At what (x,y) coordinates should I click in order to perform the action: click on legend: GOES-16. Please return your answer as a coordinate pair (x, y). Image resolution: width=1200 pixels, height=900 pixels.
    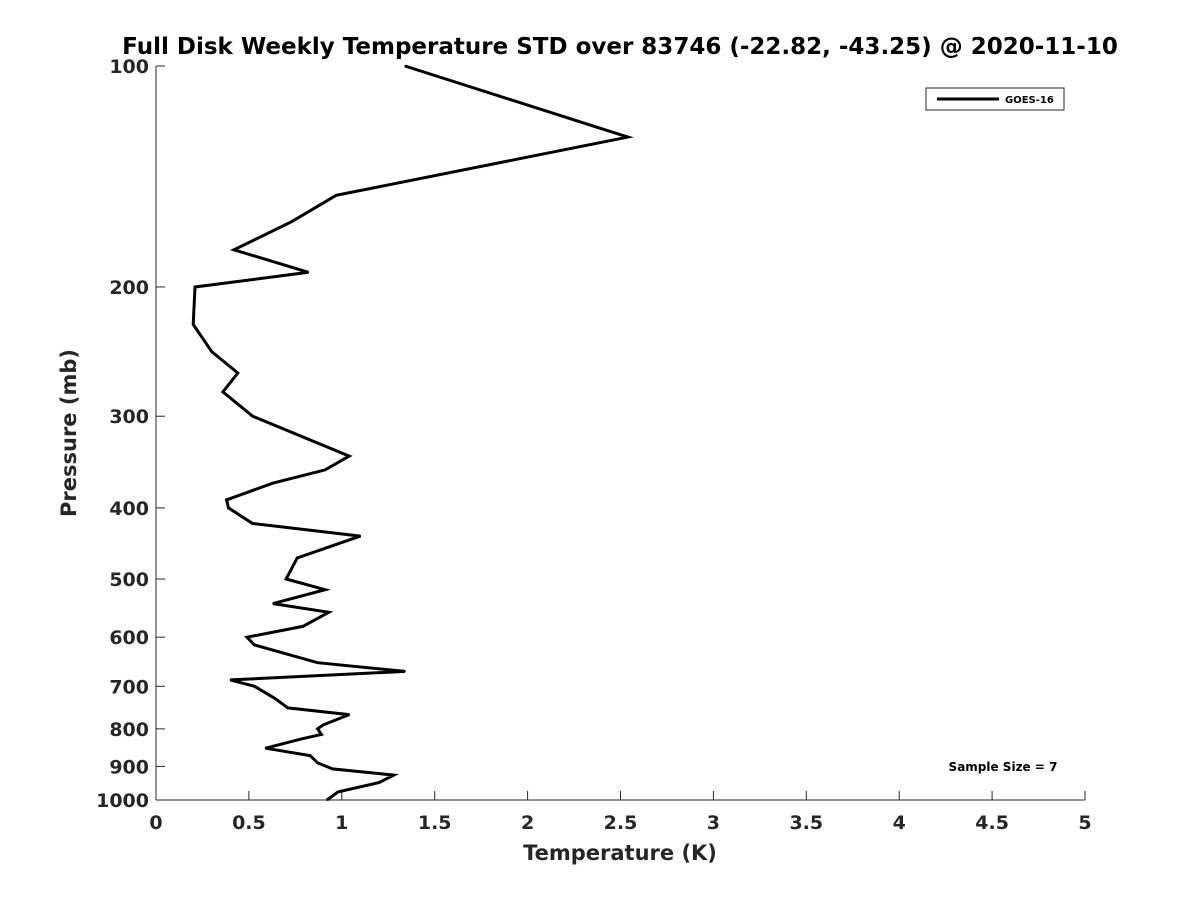
    Looking at the image, I should click on (995, 99).